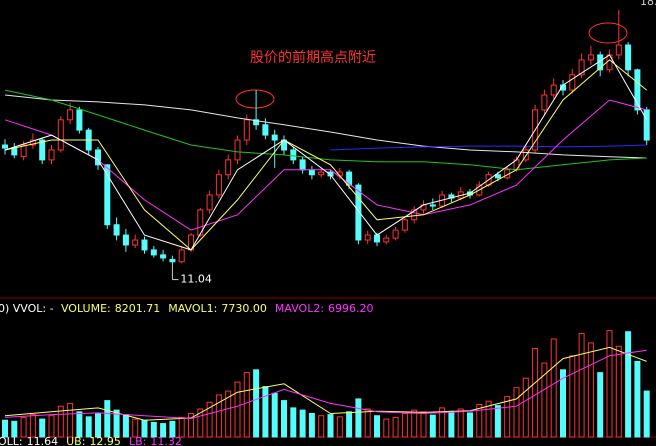 The height and width of the screenshot is (446, 656). I want to click on indicator-name: VOLUME:, so click(86, 308).